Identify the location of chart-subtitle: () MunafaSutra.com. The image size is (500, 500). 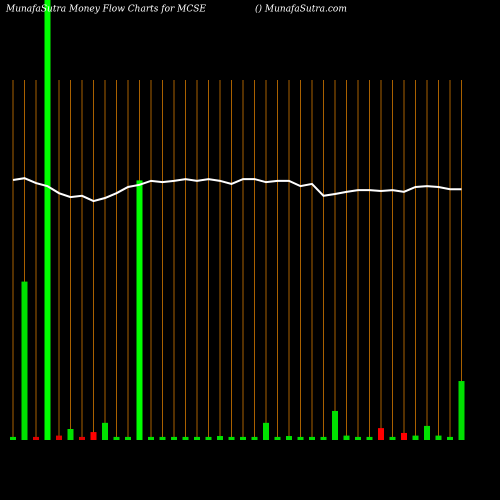
(301, 9).